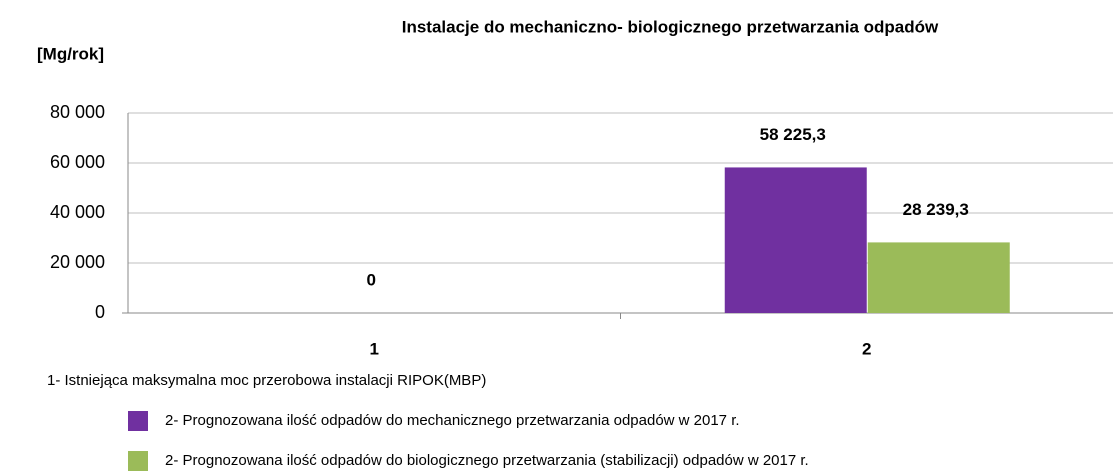 The height and width of the screenshot is (472, 1115). Describe the element at coordinates (77, 262) in the screenshot. I see `y-tick-label: 20 000` at that location.